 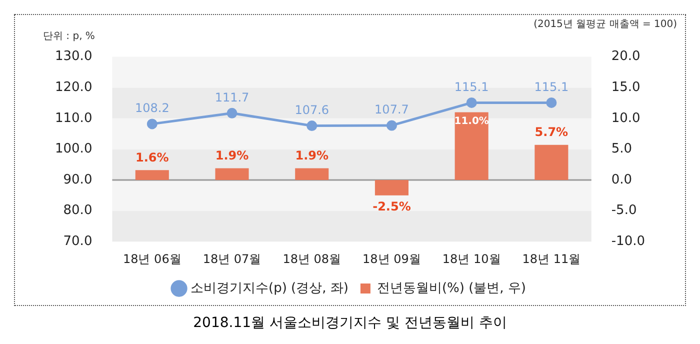 I want to click on data-label: 111.7, so click(x=232, y=97).